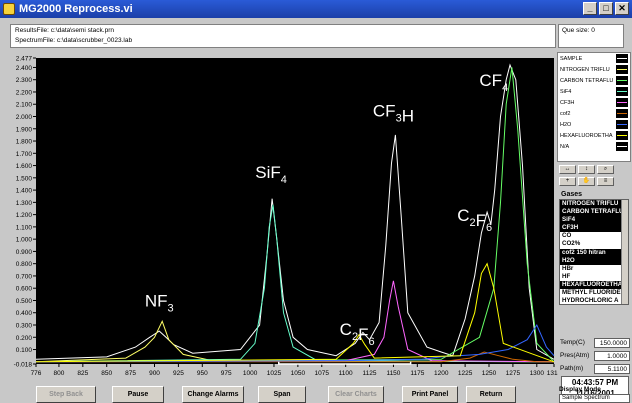  I want to click on legend-label: SiF4, so click(565, 92).